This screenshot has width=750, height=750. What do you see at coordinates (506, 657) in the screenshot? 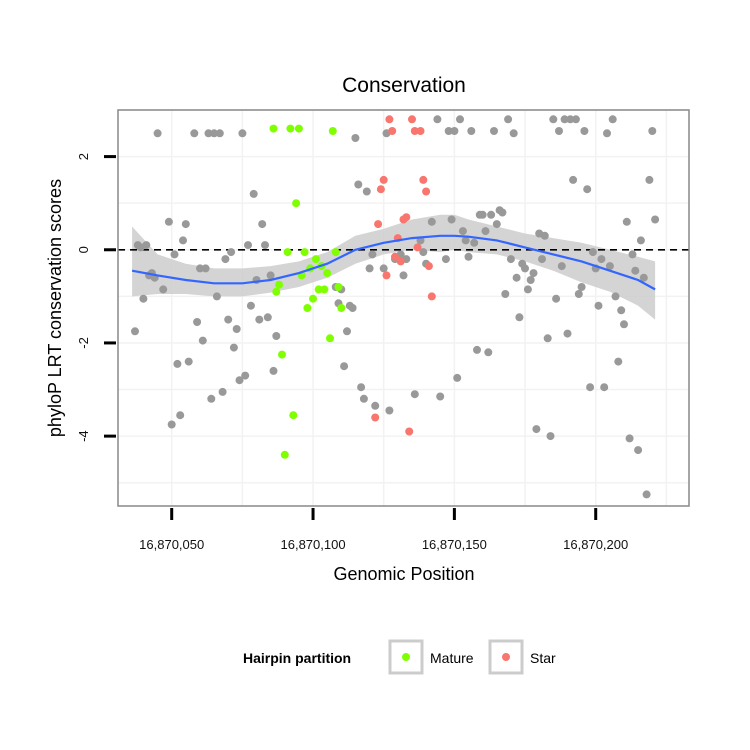
I see `legend-marker-star` at bounding box center [506, 657].